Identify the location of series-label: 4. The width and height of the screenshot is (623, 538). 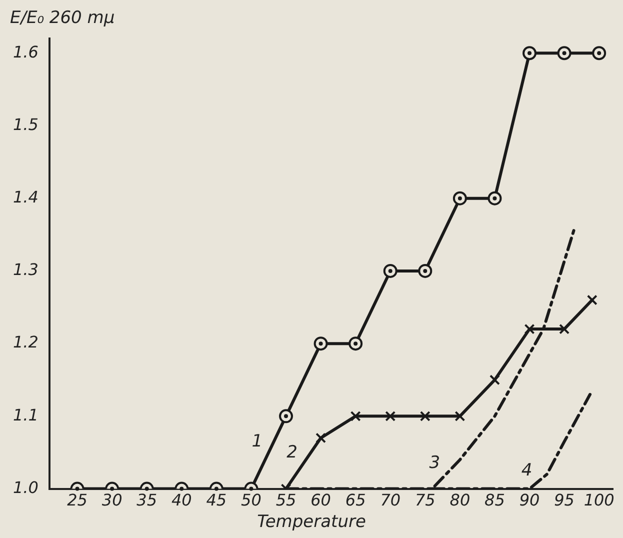
(526, 470).